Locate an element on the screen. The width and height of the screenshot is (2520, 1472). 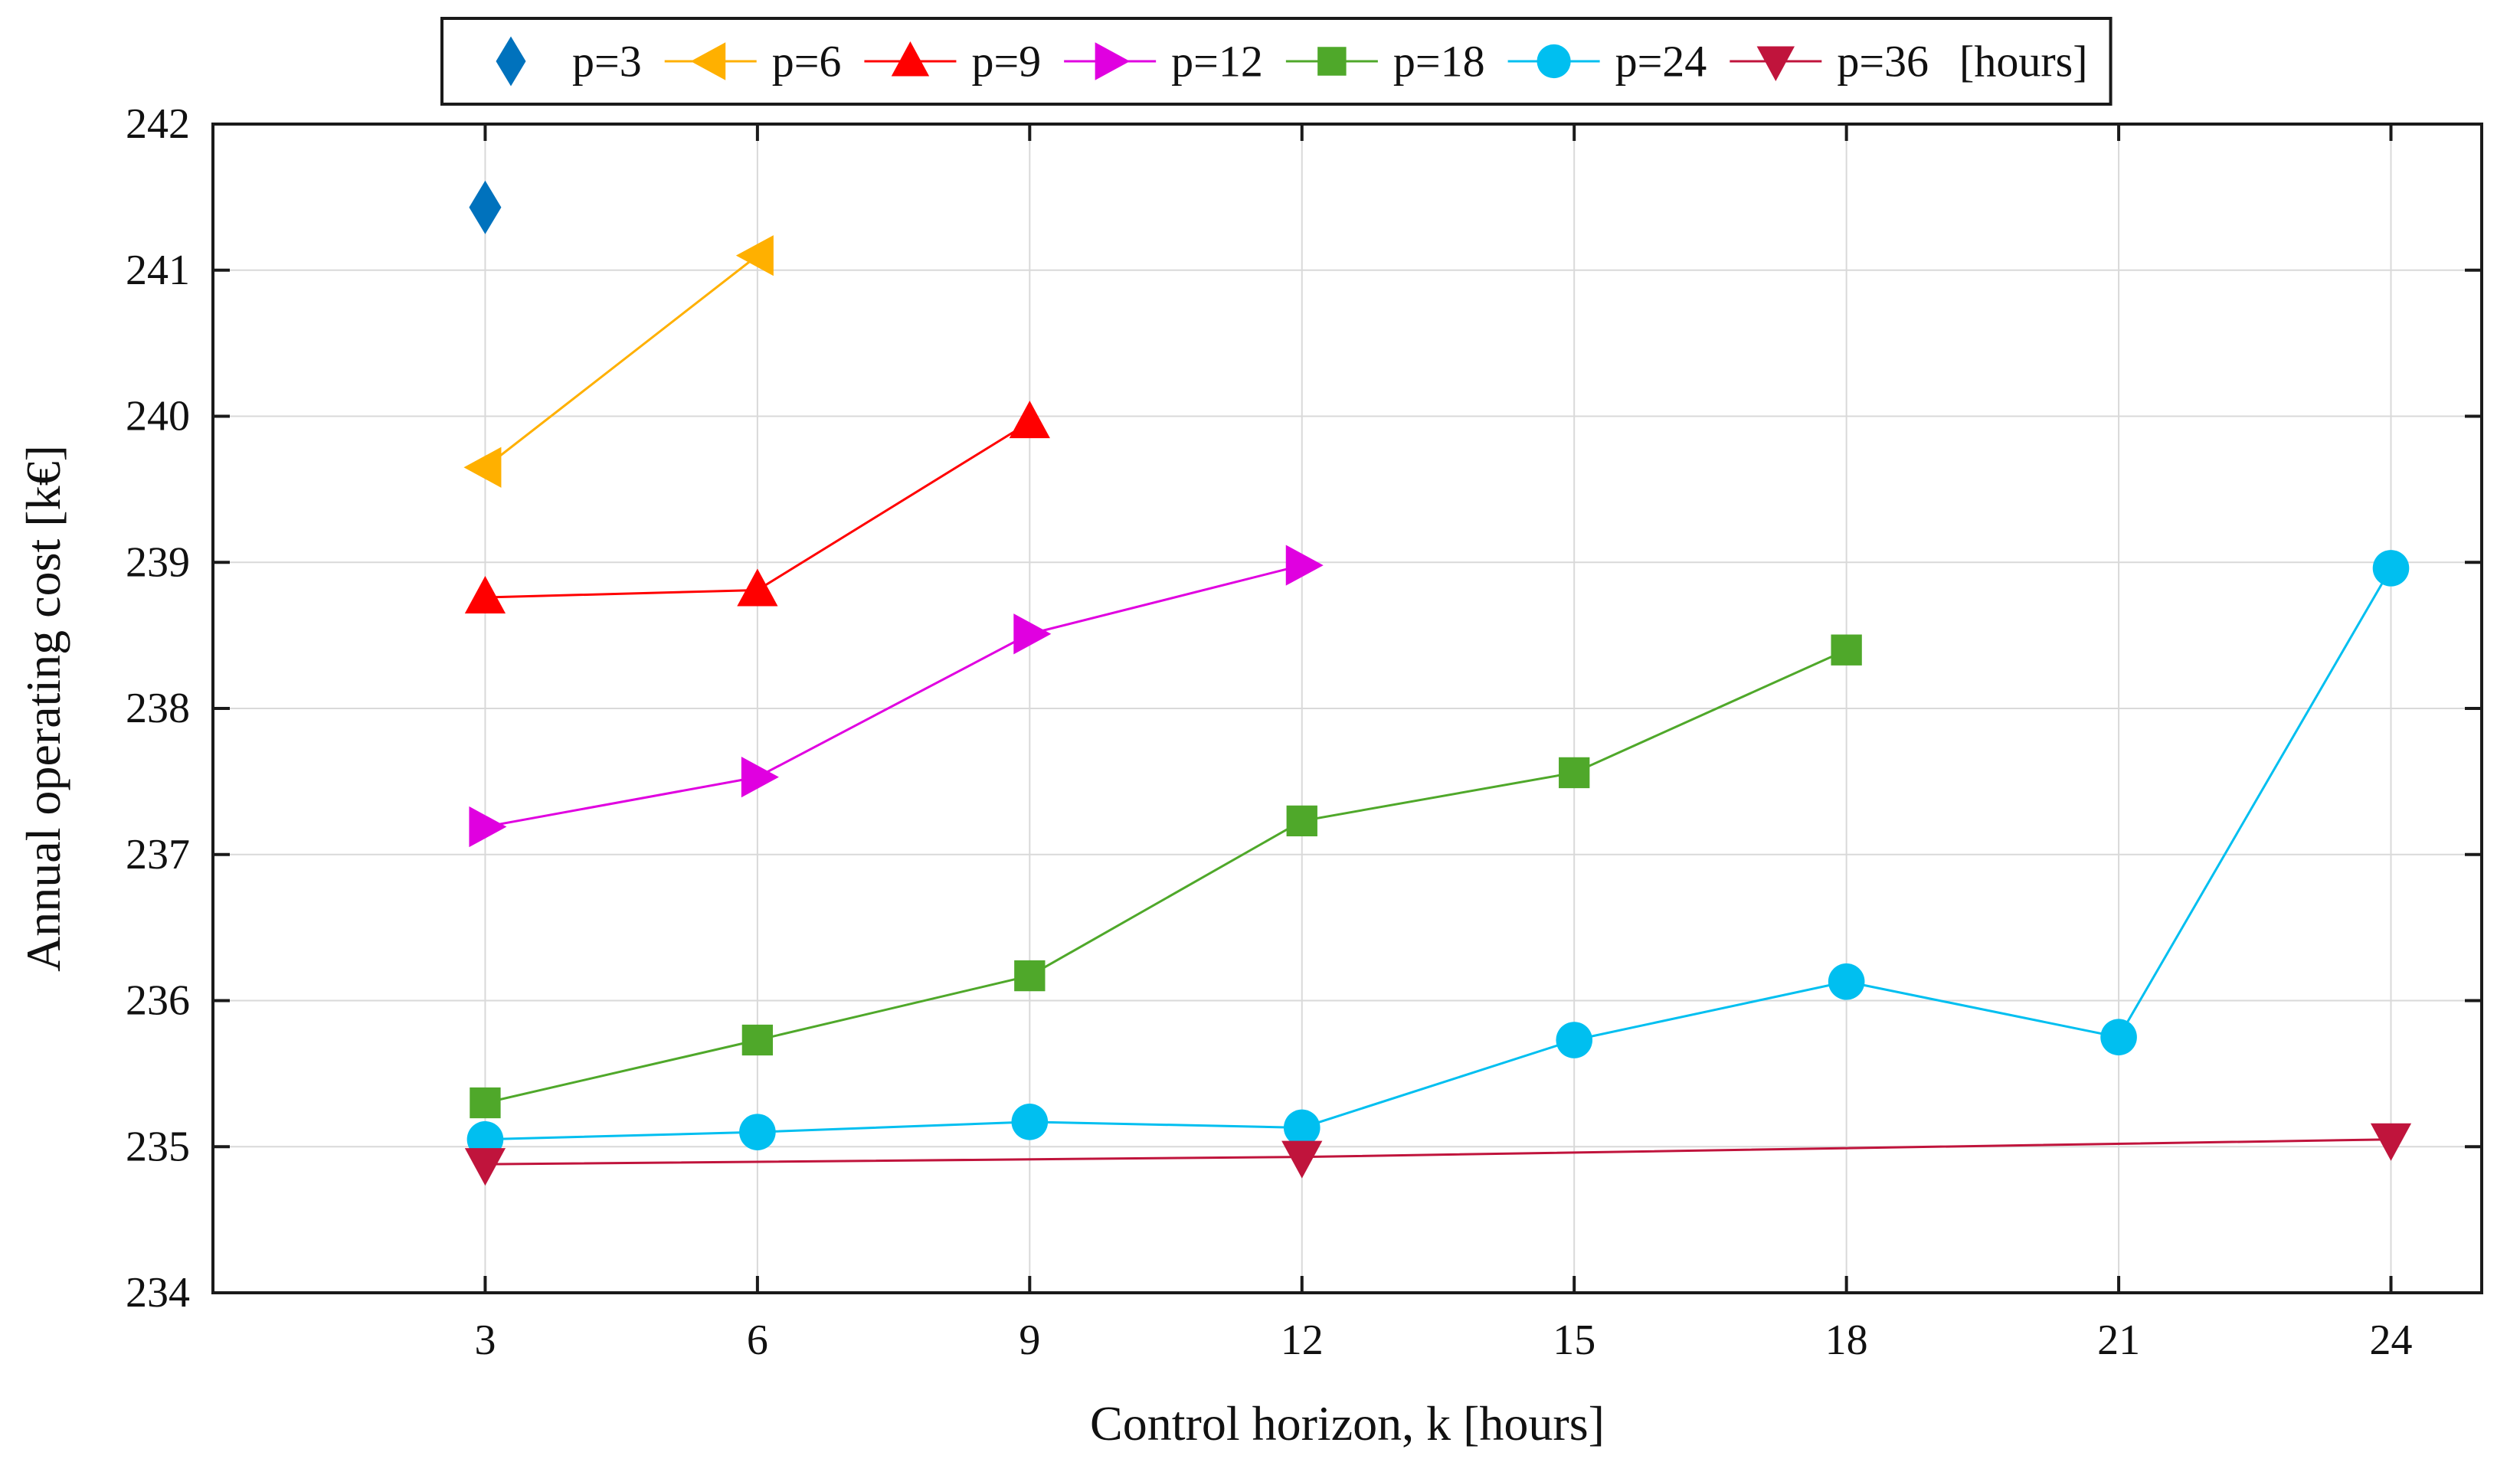
y-tick-label: 240 is located at coordinates (158, 416).